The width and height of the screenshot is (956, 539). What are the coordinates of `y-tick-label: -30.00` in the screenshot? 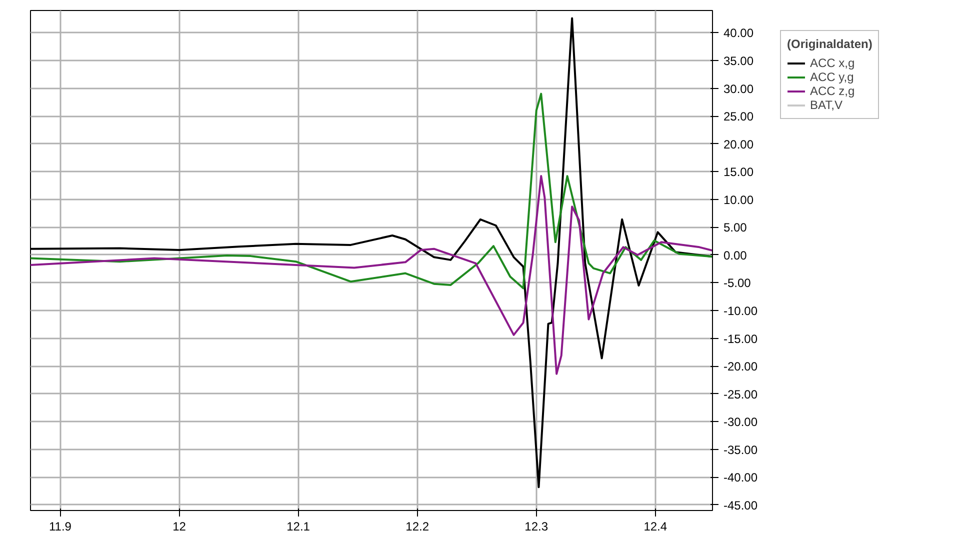 It's located at (741, 422).